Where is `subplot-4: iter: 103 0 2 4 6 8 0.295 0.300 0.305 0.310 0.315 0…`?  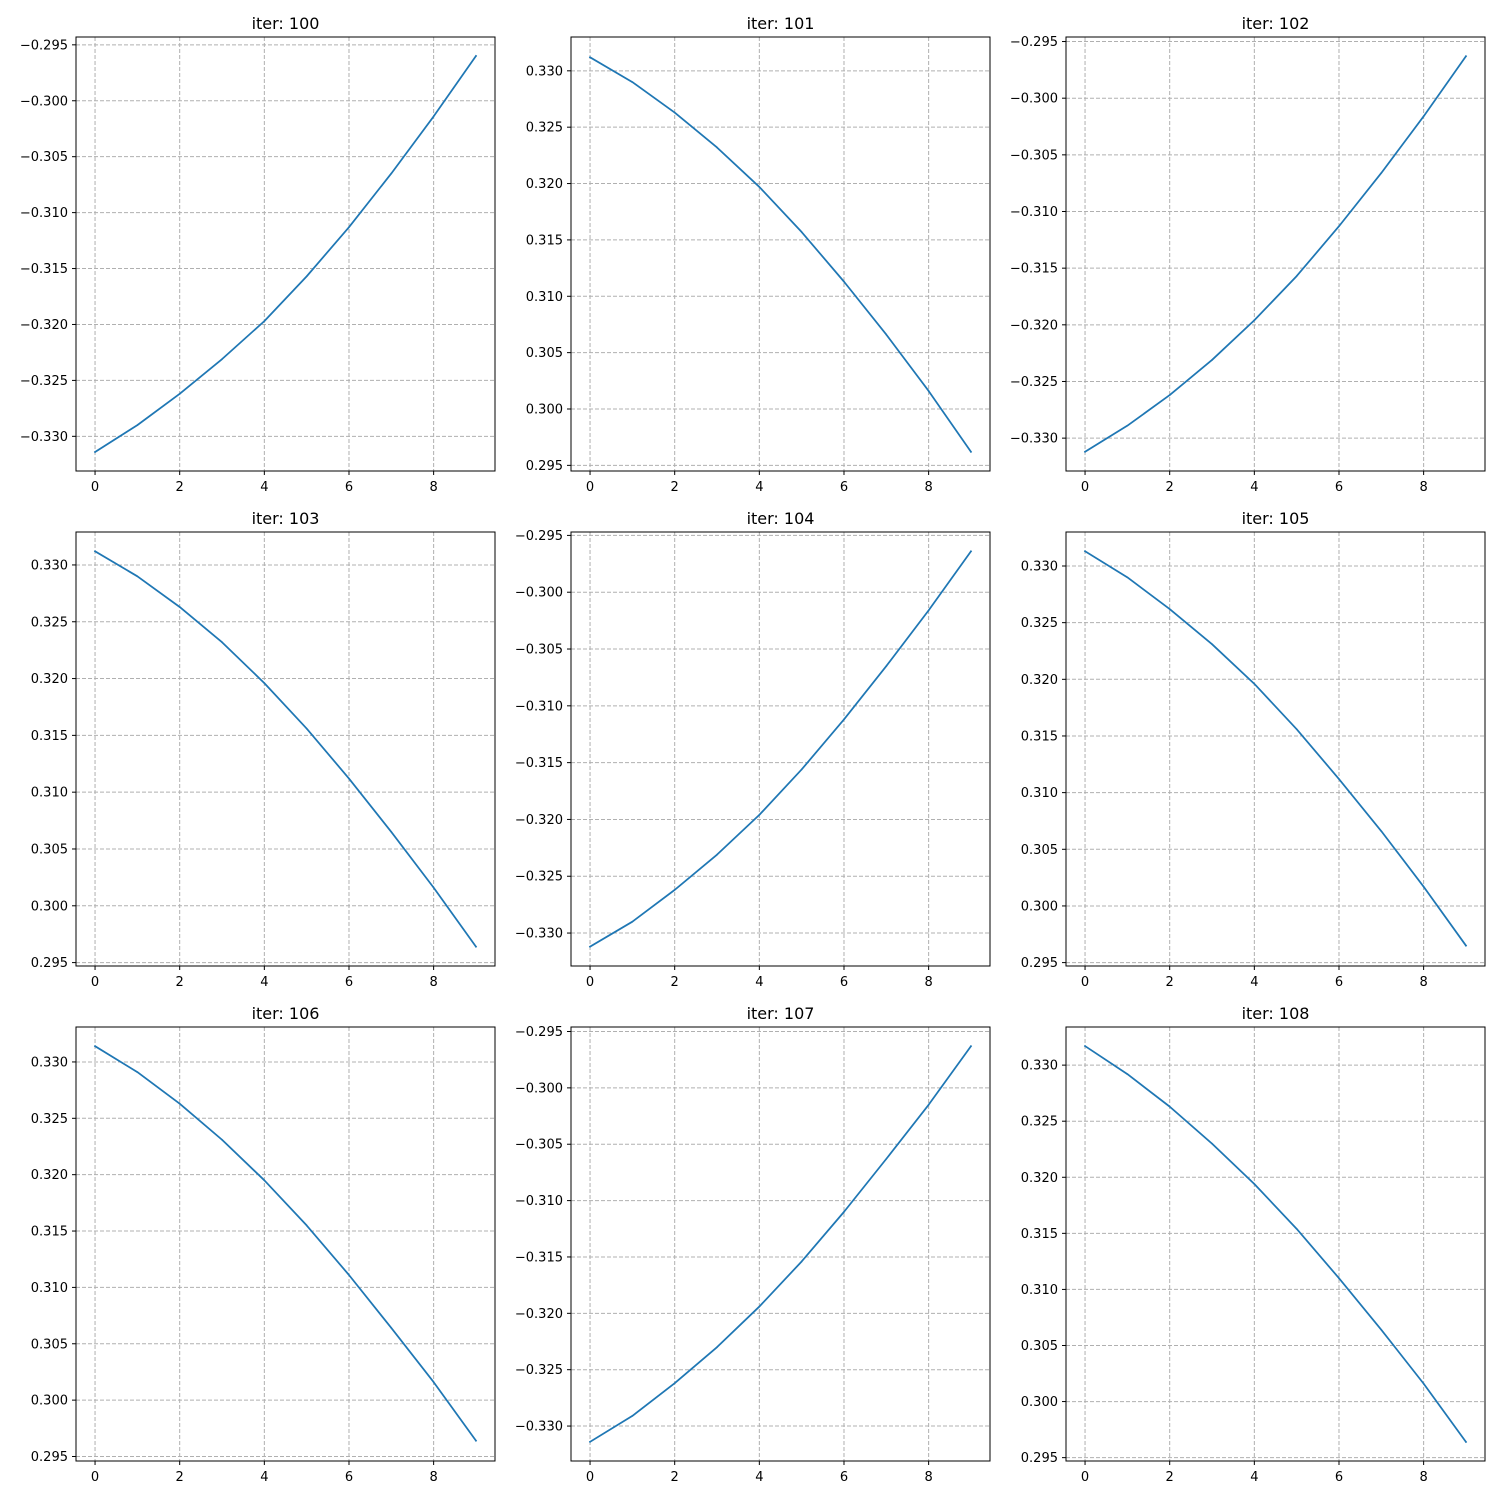 subplot-4: iter: 103 0 2 4 6 8 0.295 0.300 0.305 0.310 0.315 0… is located at coordinates (263, 749).